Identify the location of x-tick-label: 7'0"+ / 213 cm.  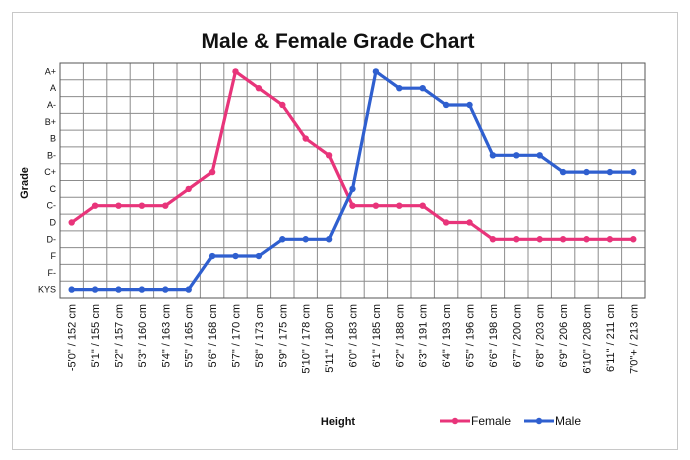
(634, 339).